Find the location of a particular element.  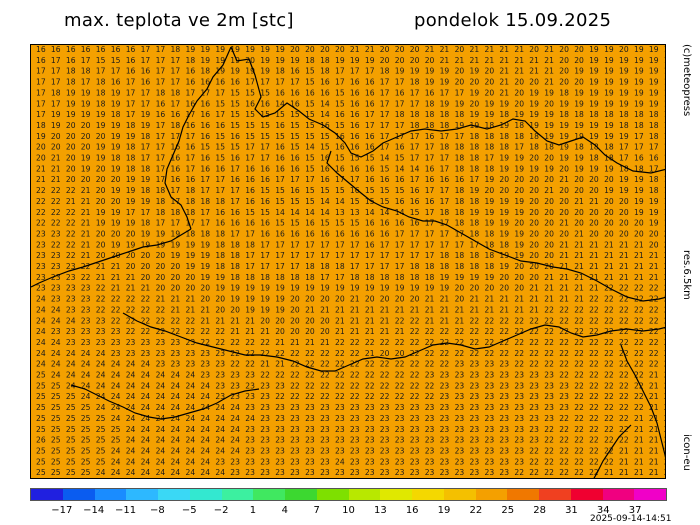

temperature-value: 14 is located at coordinates (325, 114).